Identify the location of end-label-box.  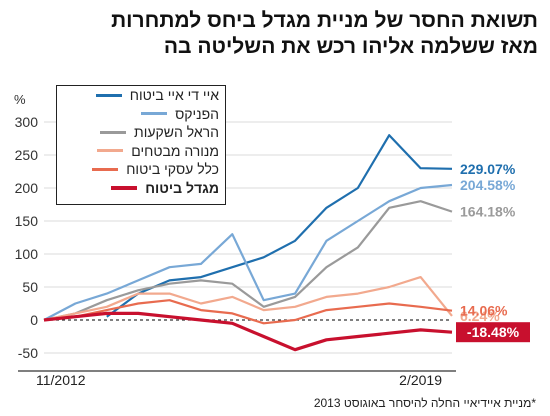
(493, 332).